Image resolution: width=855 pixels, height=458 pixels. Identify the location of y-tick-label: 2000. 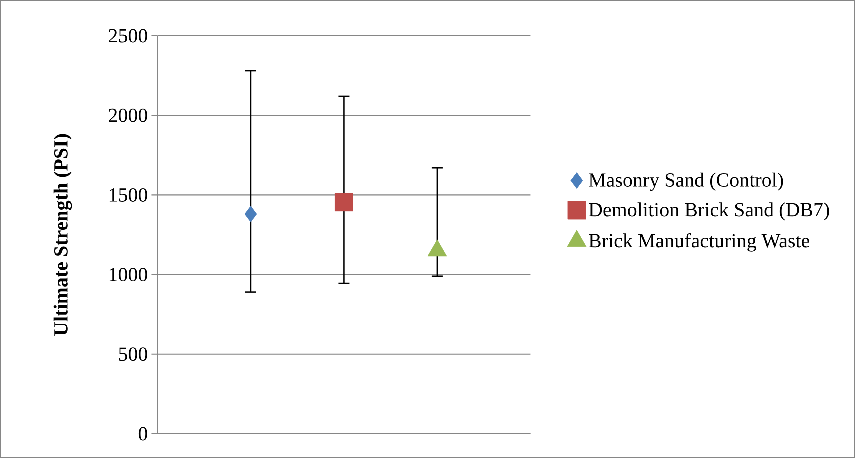
(128, 115).